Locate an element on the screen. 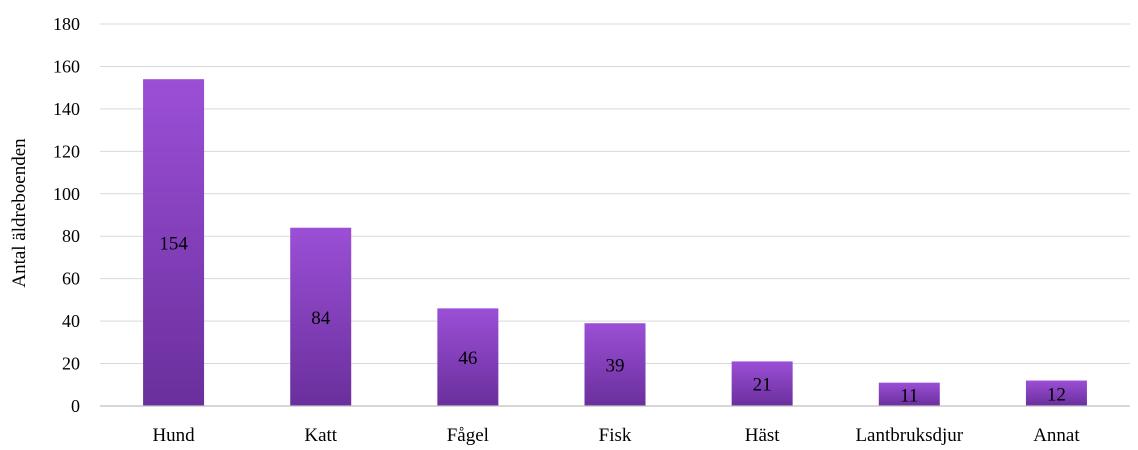  x-tick-label: Häst is located at coordinates (763, 435).